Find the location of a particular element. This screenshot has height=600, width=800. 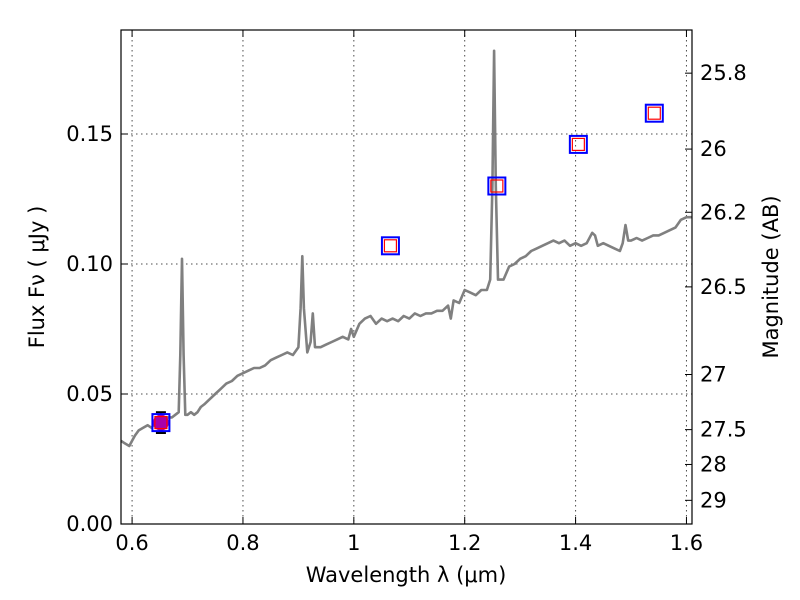

right-tick-label: 26 is located at coordinates (713, 149).